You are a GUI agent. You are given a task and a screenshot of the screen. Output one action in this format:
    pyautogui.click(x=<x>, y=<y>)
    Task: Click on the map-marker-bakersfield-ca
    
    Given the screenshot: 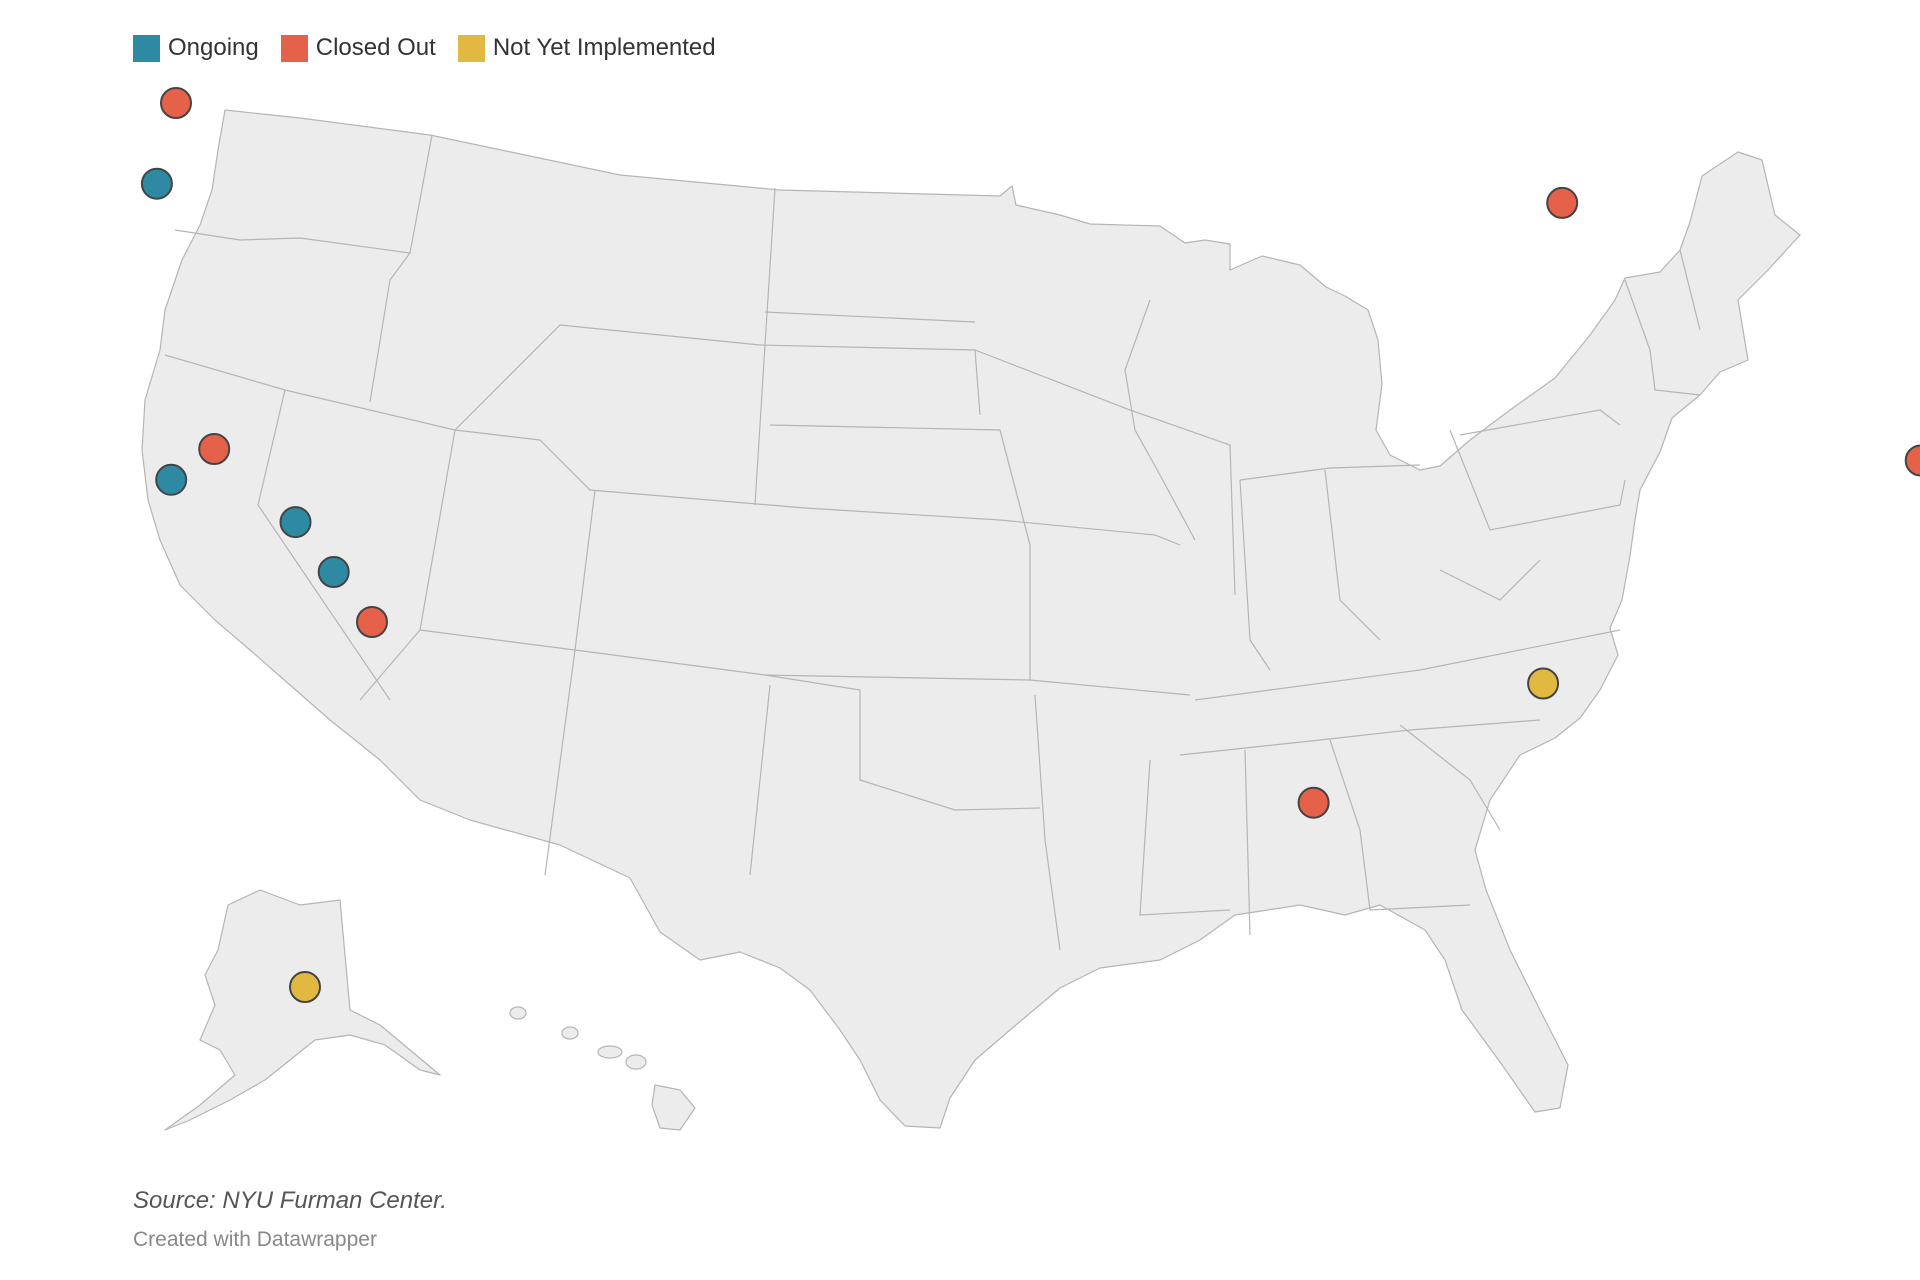 What is the action you would take?
    pyautogui.click(x=333, y=572)
    